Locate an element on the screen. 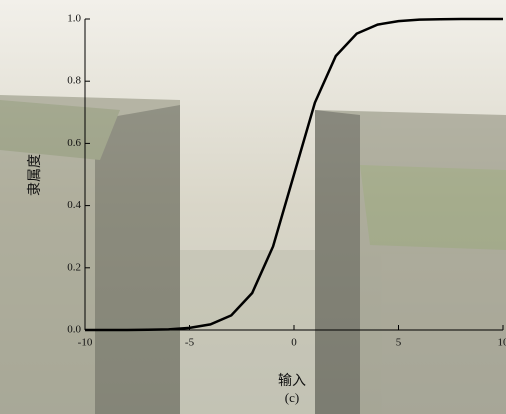  y-tick-label: 0.4 is located at coordinates (74, 205).